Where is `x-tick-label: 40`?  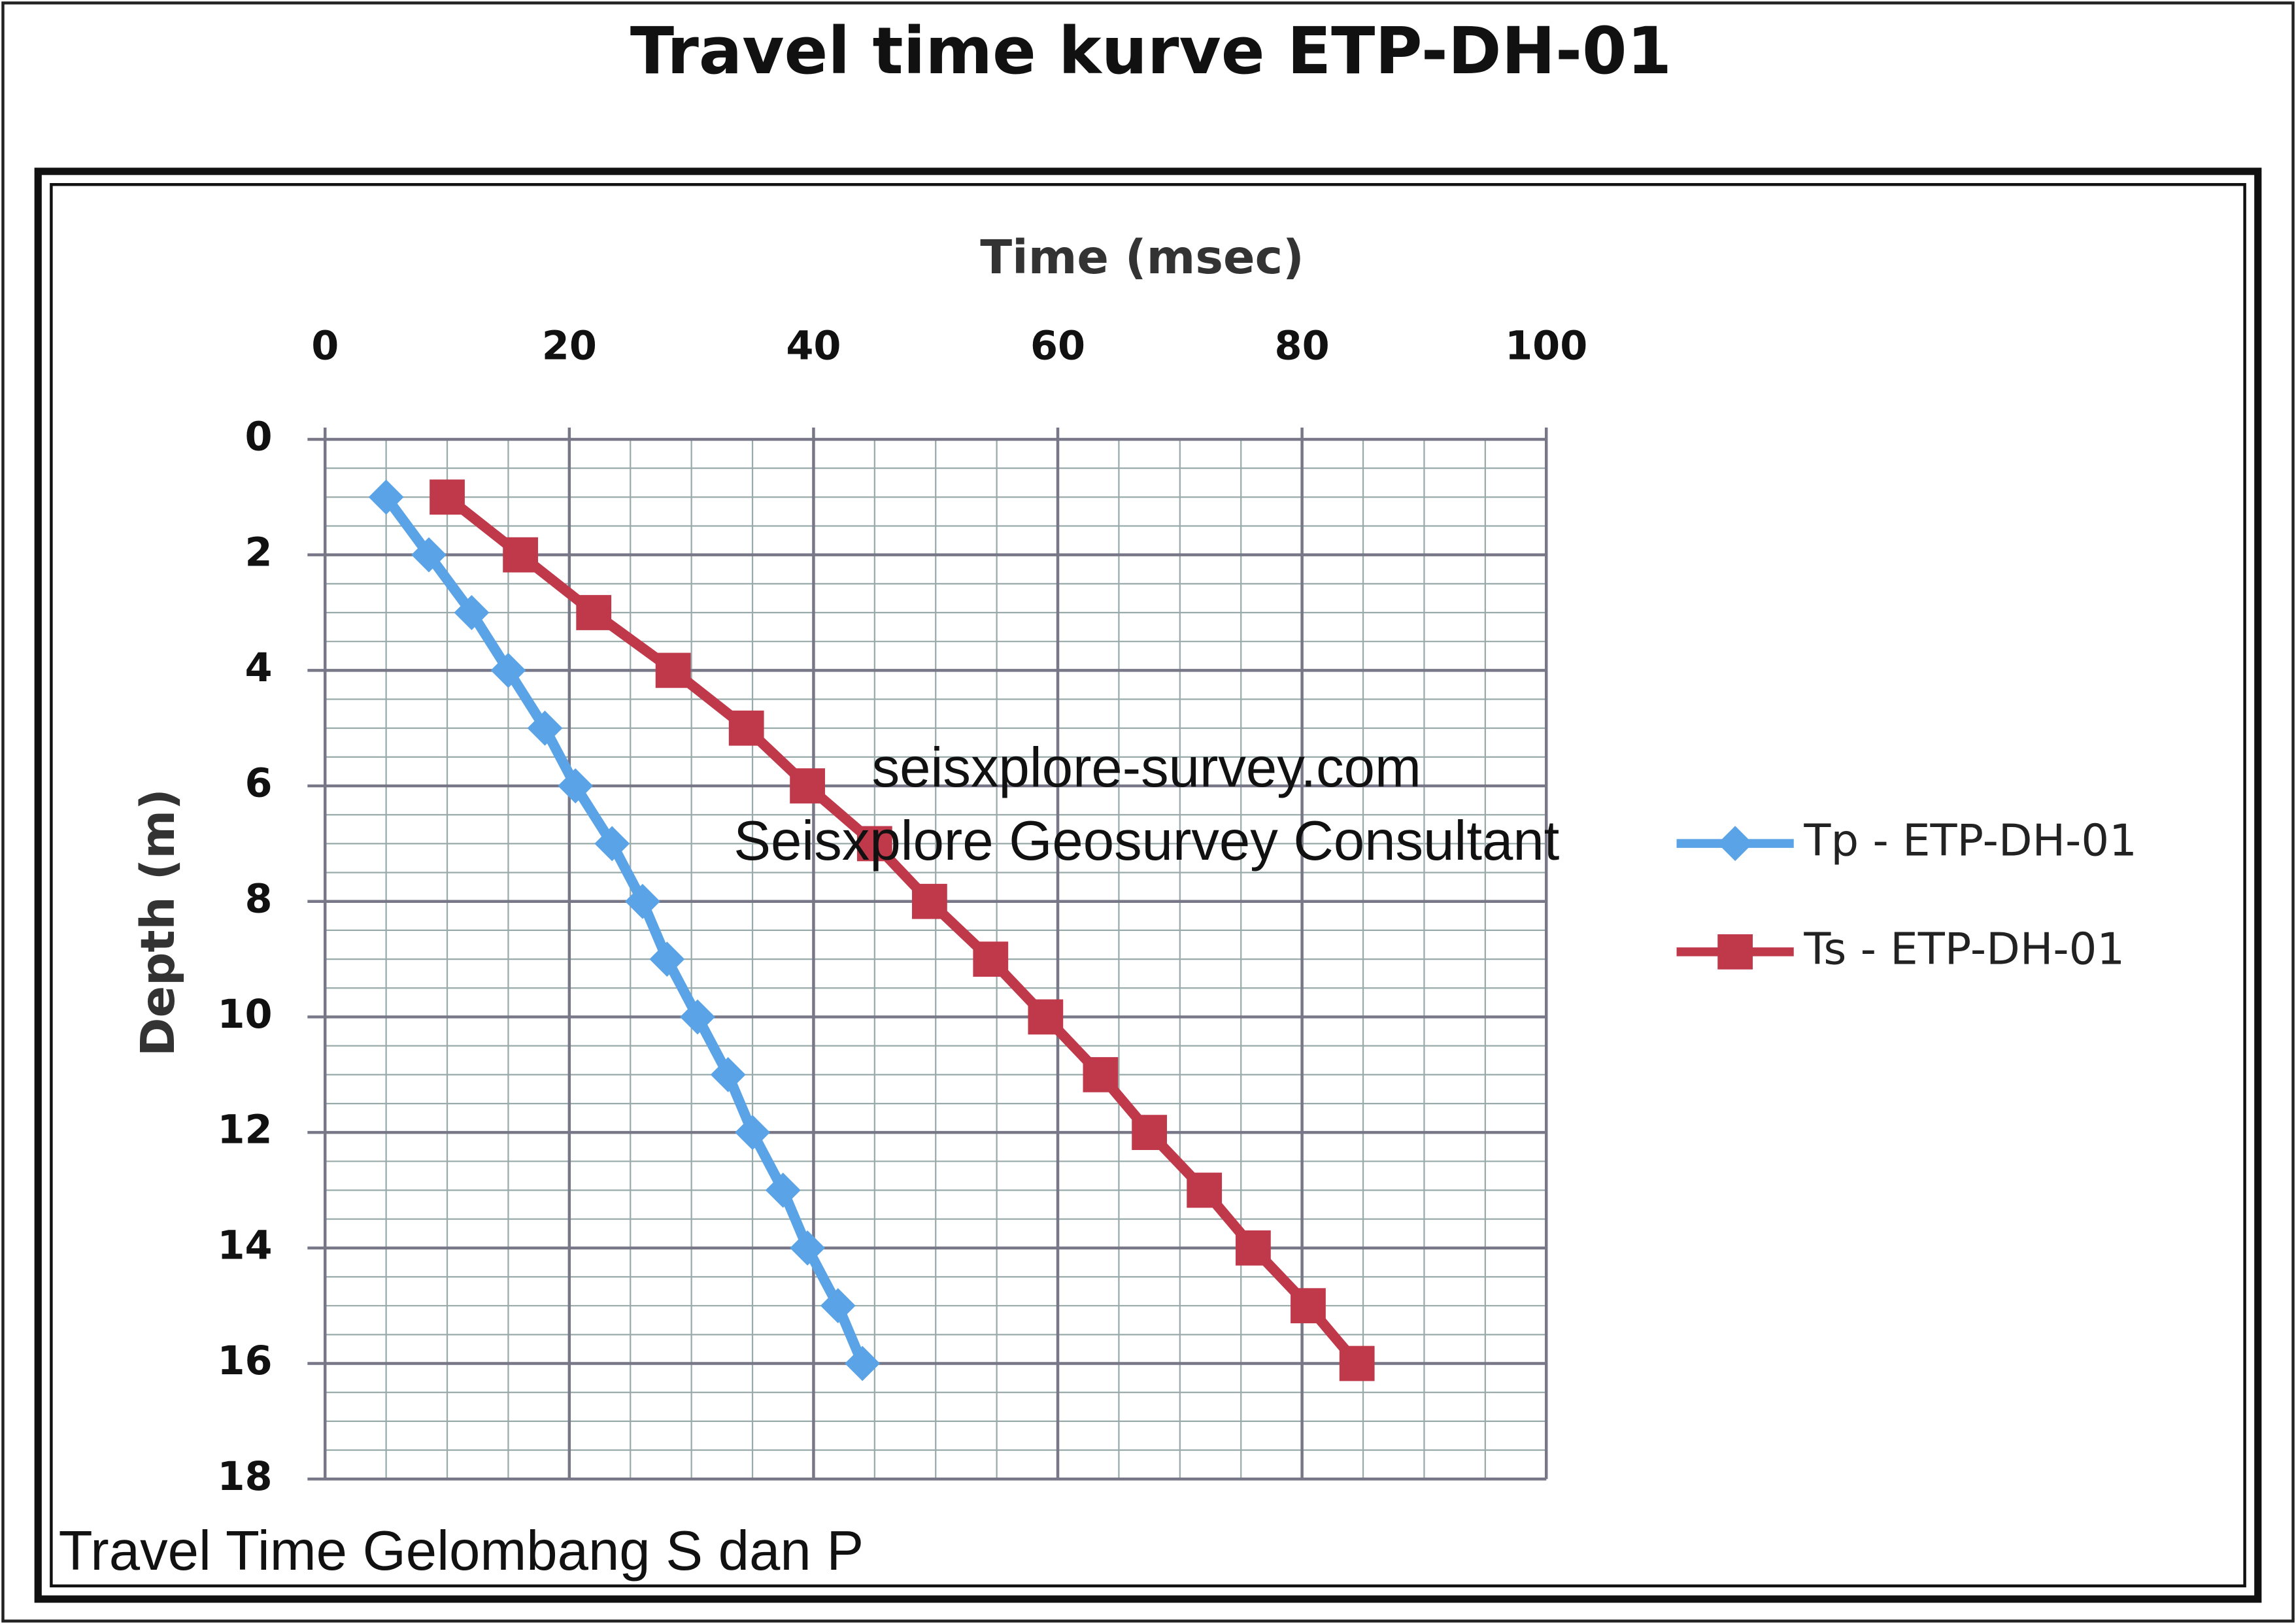 x-tick-label: 40 is located at coordinates (813, 346).